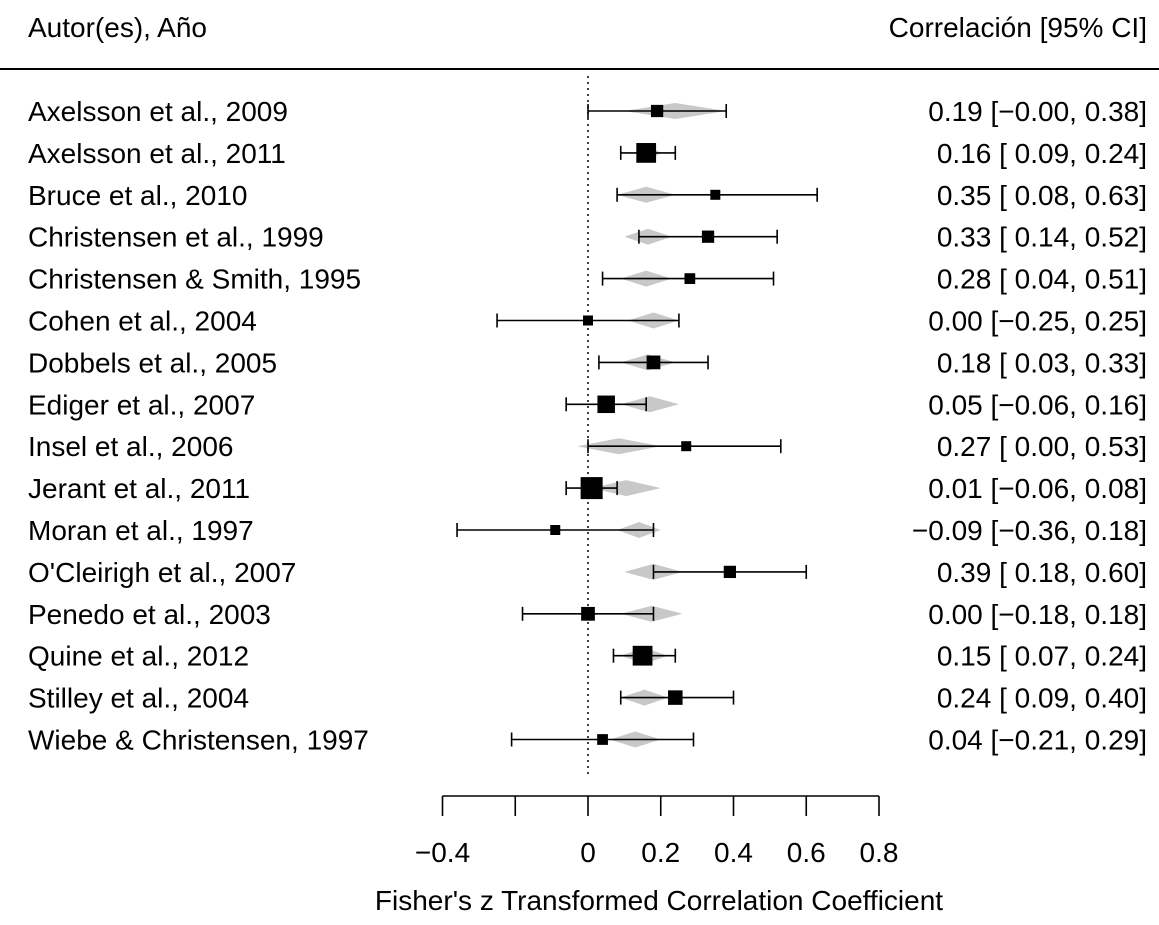 The width and height of the screenshot is (1159, 925). Describe the element at coordinates (442, 852) in the screenshot. I see `x-tick-label: −0.4` at that location.